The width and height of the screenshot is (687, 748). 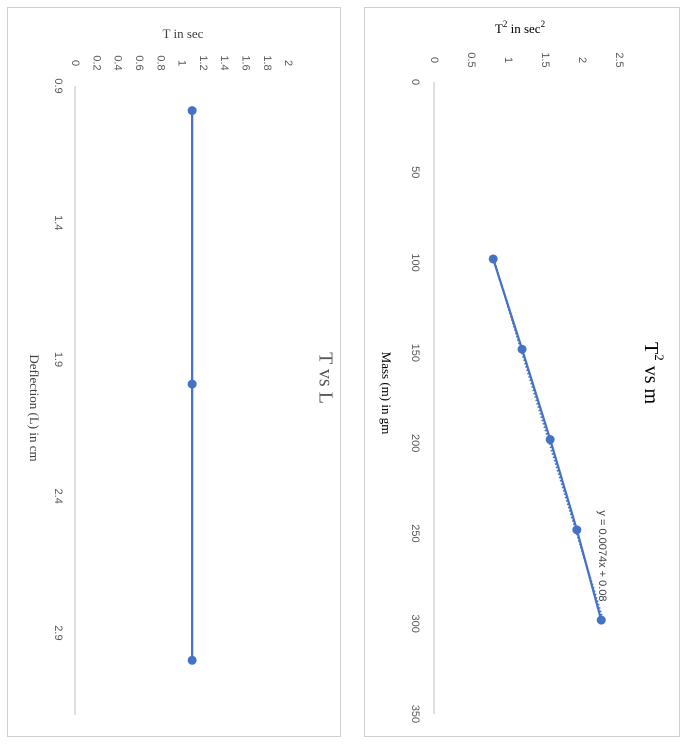 What do you see at coordinates (415, 714) in the screenshot?
I see `x-tick-label: 350` at bounding box center [415, 714].